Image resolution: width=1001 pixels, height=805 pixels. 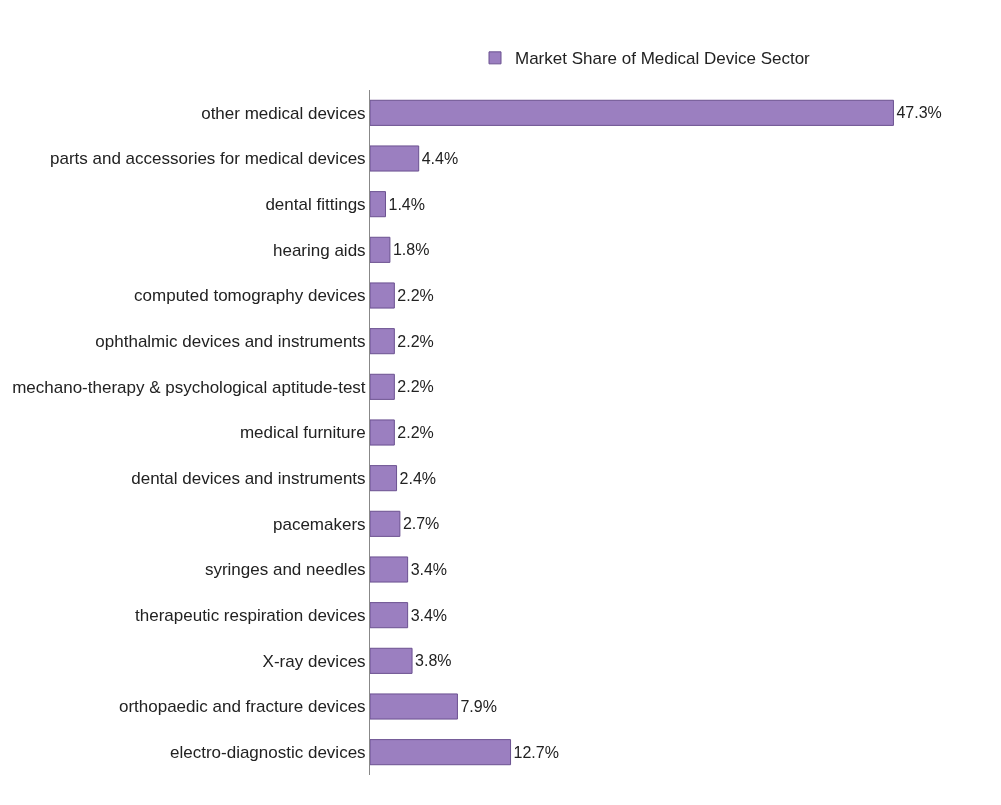 I want to click on data-label: 1.8%, so click(x=411, y=250).